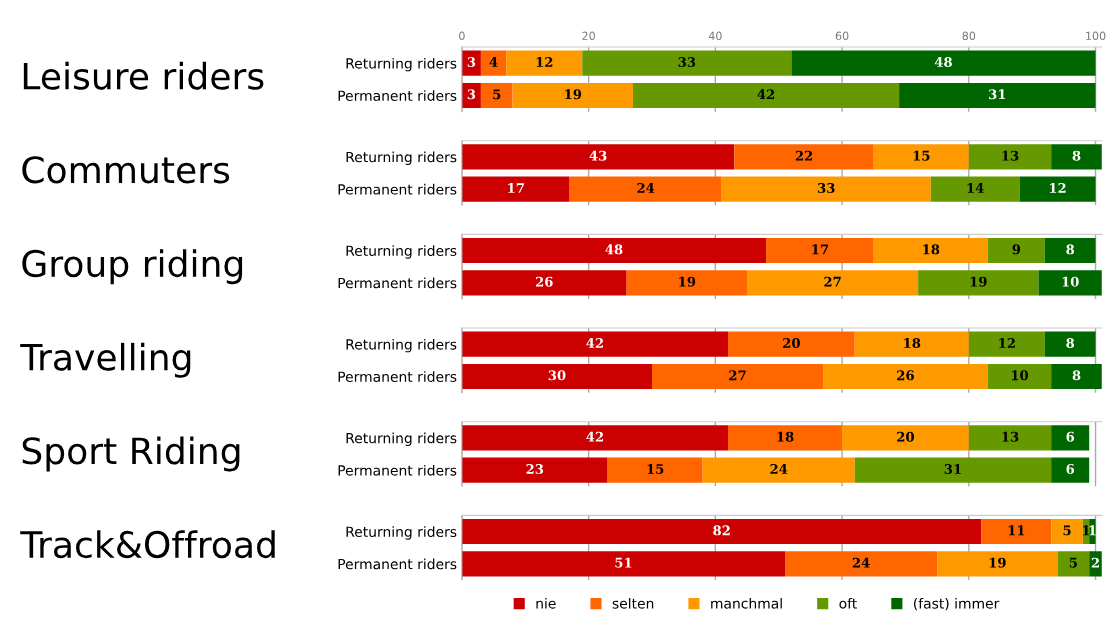 Image resolution: width=1113 pixels, height=627 pixels. I want to click on data-label: 1, so click(1092, 530).